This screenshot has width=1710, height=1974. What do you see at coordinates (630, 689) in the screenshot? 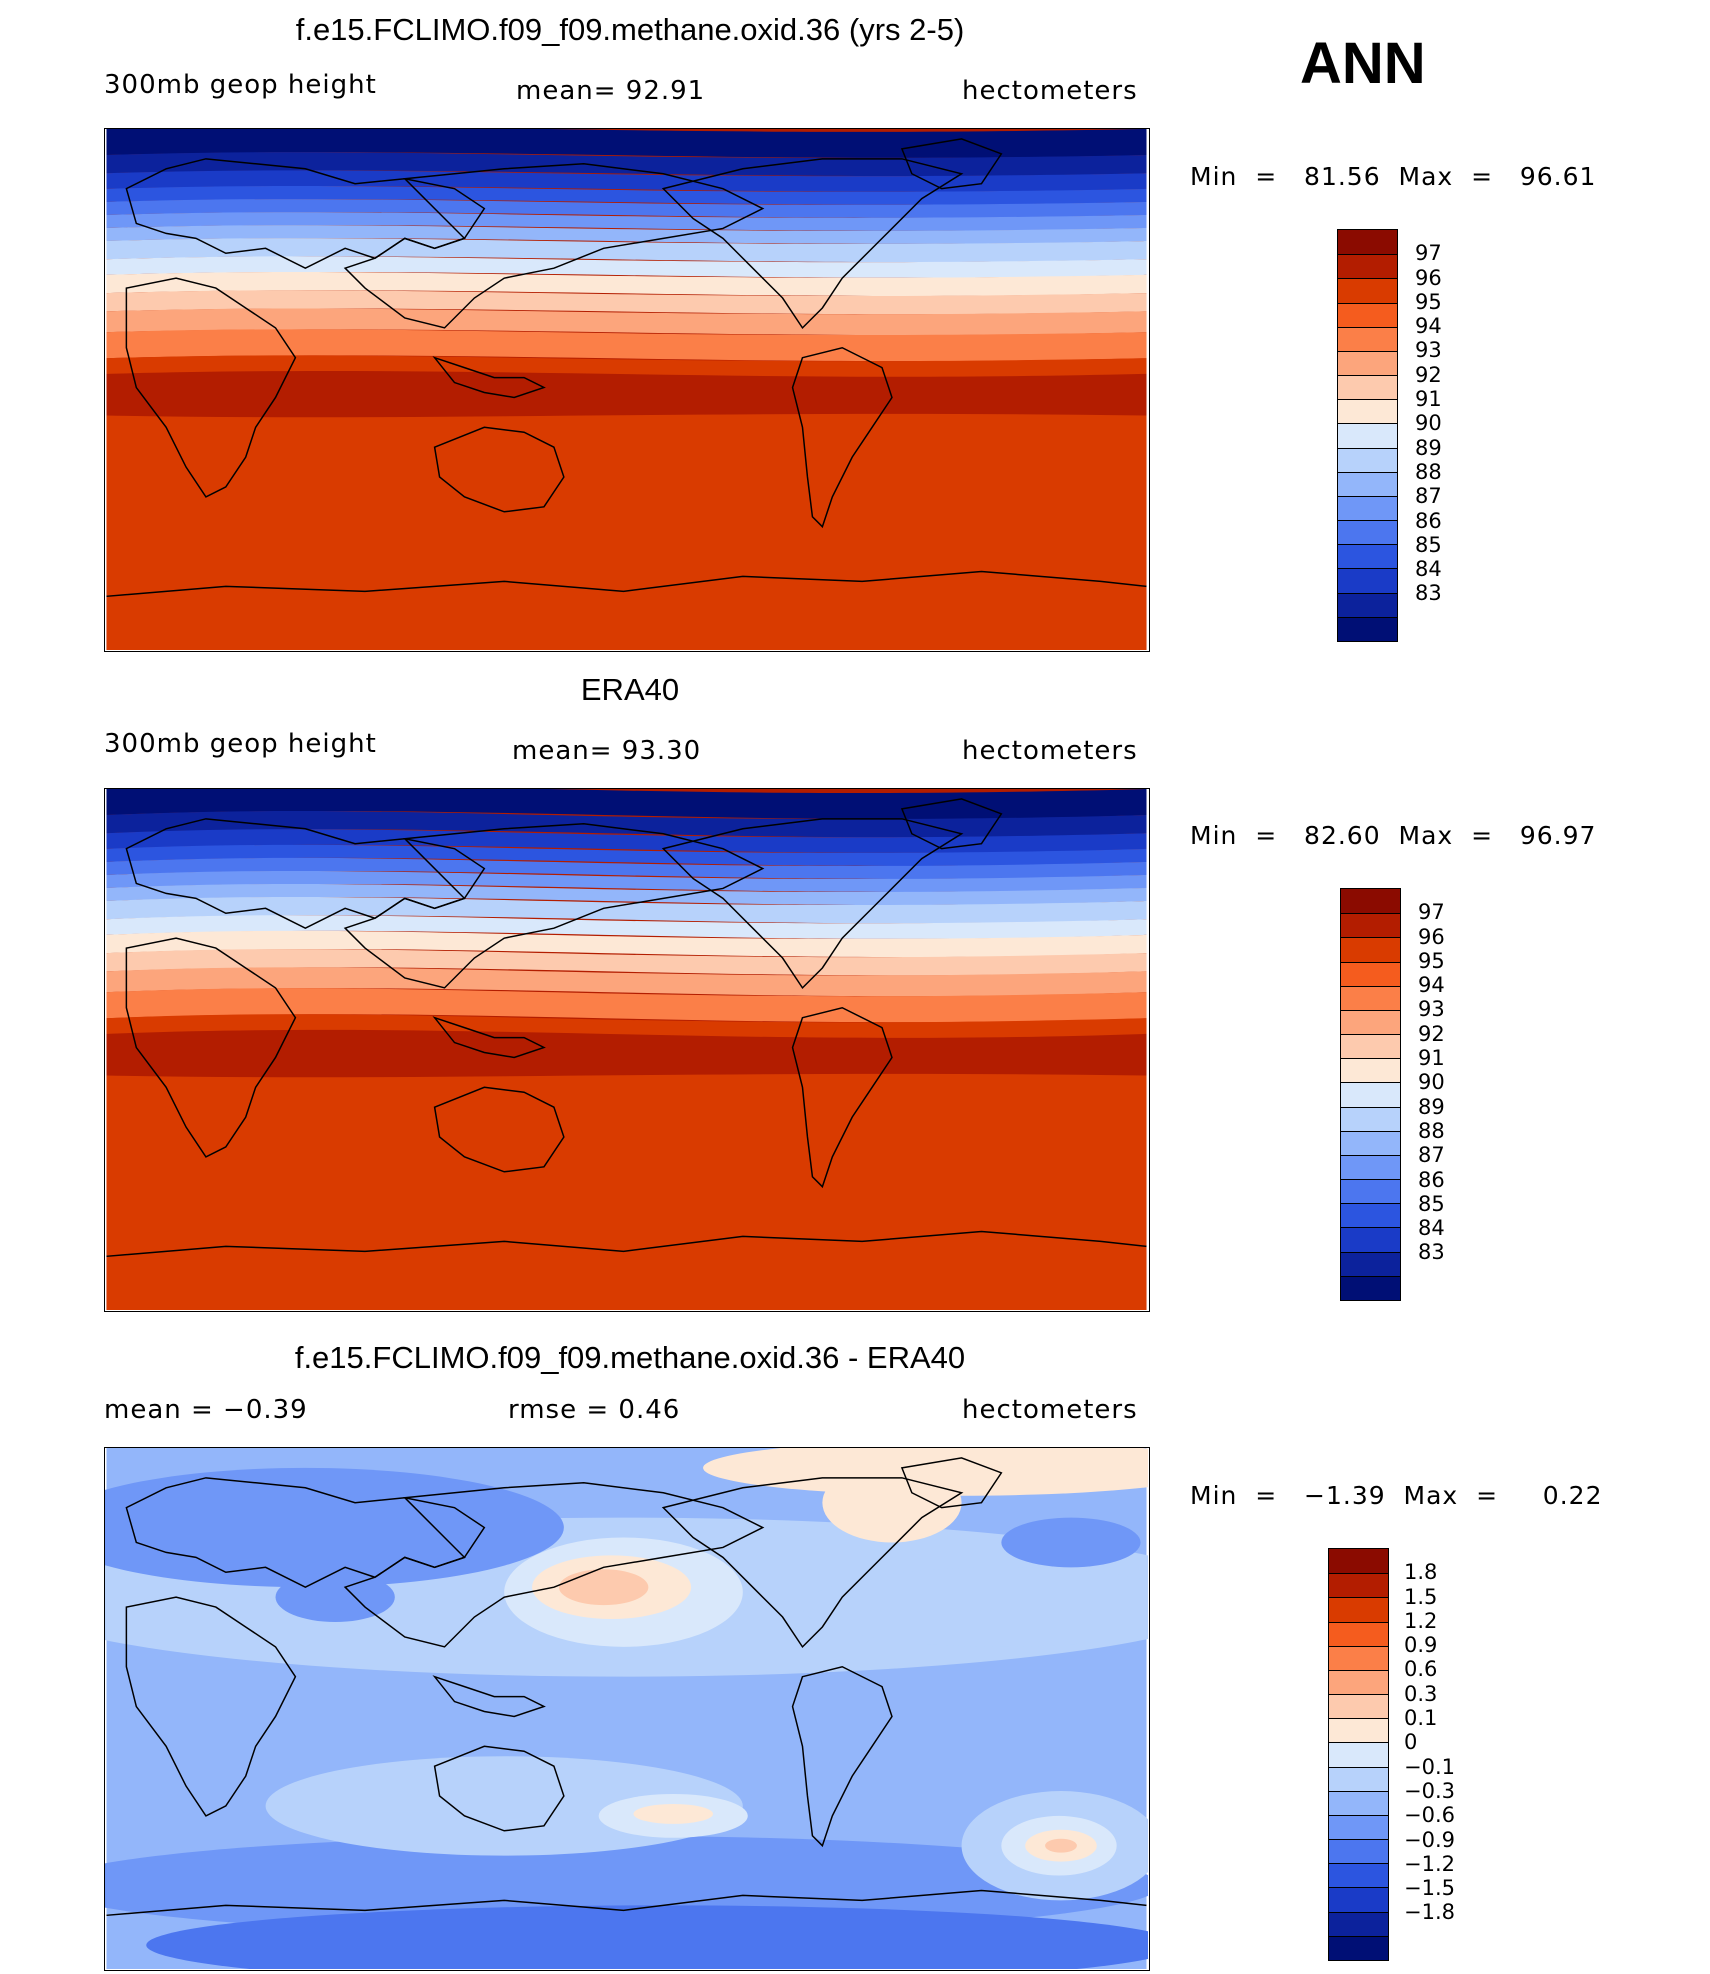
I see `panel-title-obs: ERA40` at bounding box center [630, 689].